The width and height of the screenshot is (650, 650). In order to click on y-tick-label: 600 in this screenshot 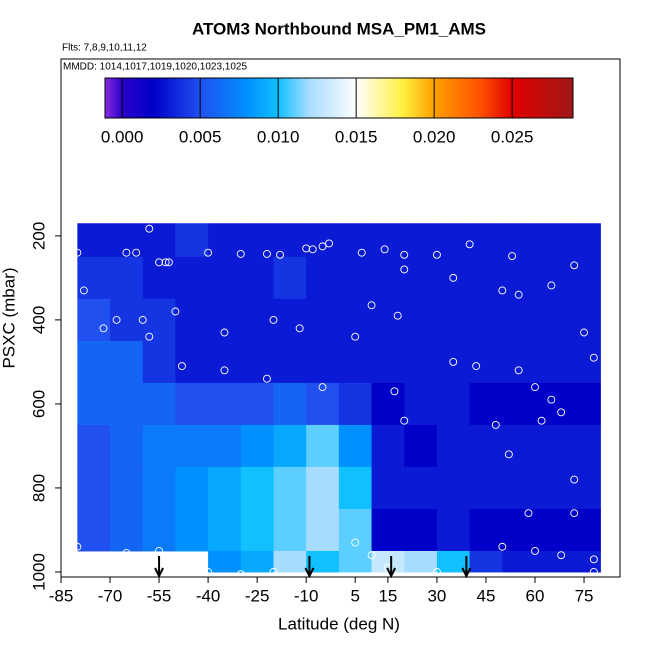, I will do `click(38, 404)`.